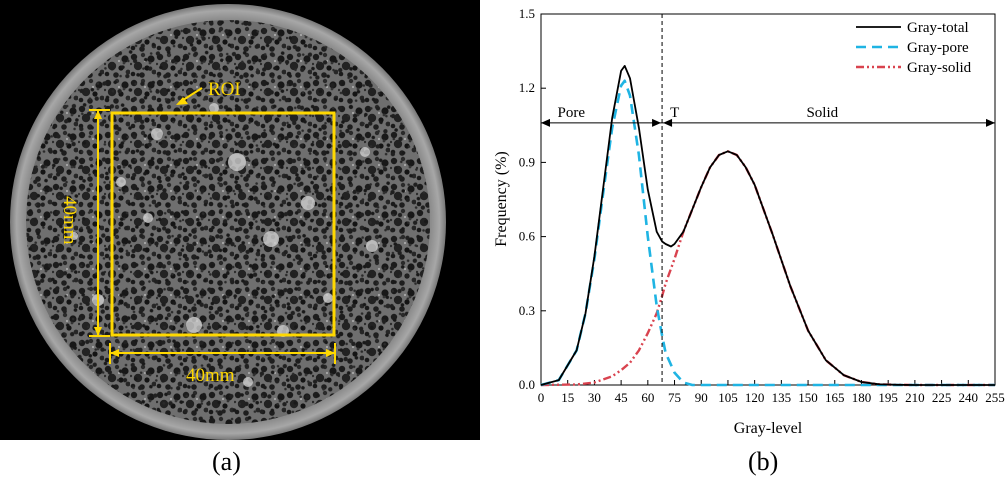  I want to click on y-tick-label: 1.2, so click(527, 87).